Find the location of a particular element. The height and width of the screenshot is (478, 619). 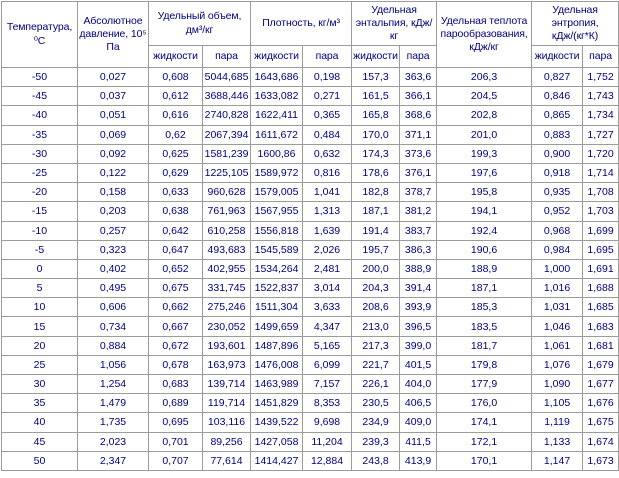

cell-enthalpy-vapor: 371,1 is located at coordinates (418, 134).